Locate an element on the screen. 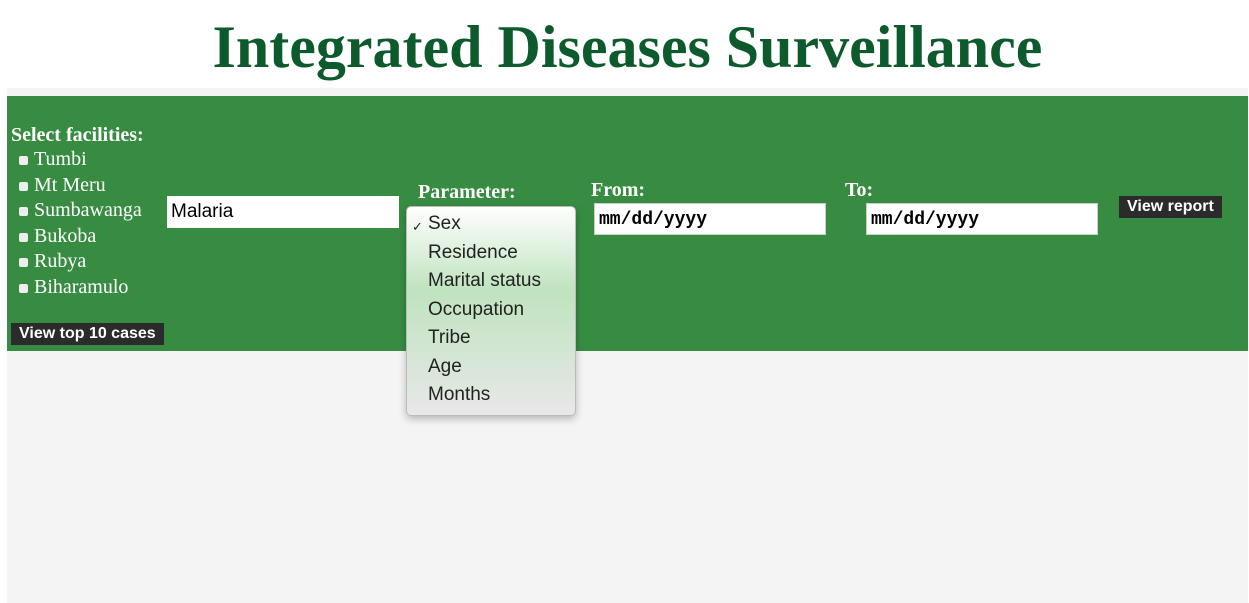 The width and height of the screenshot is (1249, 603). from-input: mm/dd/yyyy is located at coordinates (710, 219).